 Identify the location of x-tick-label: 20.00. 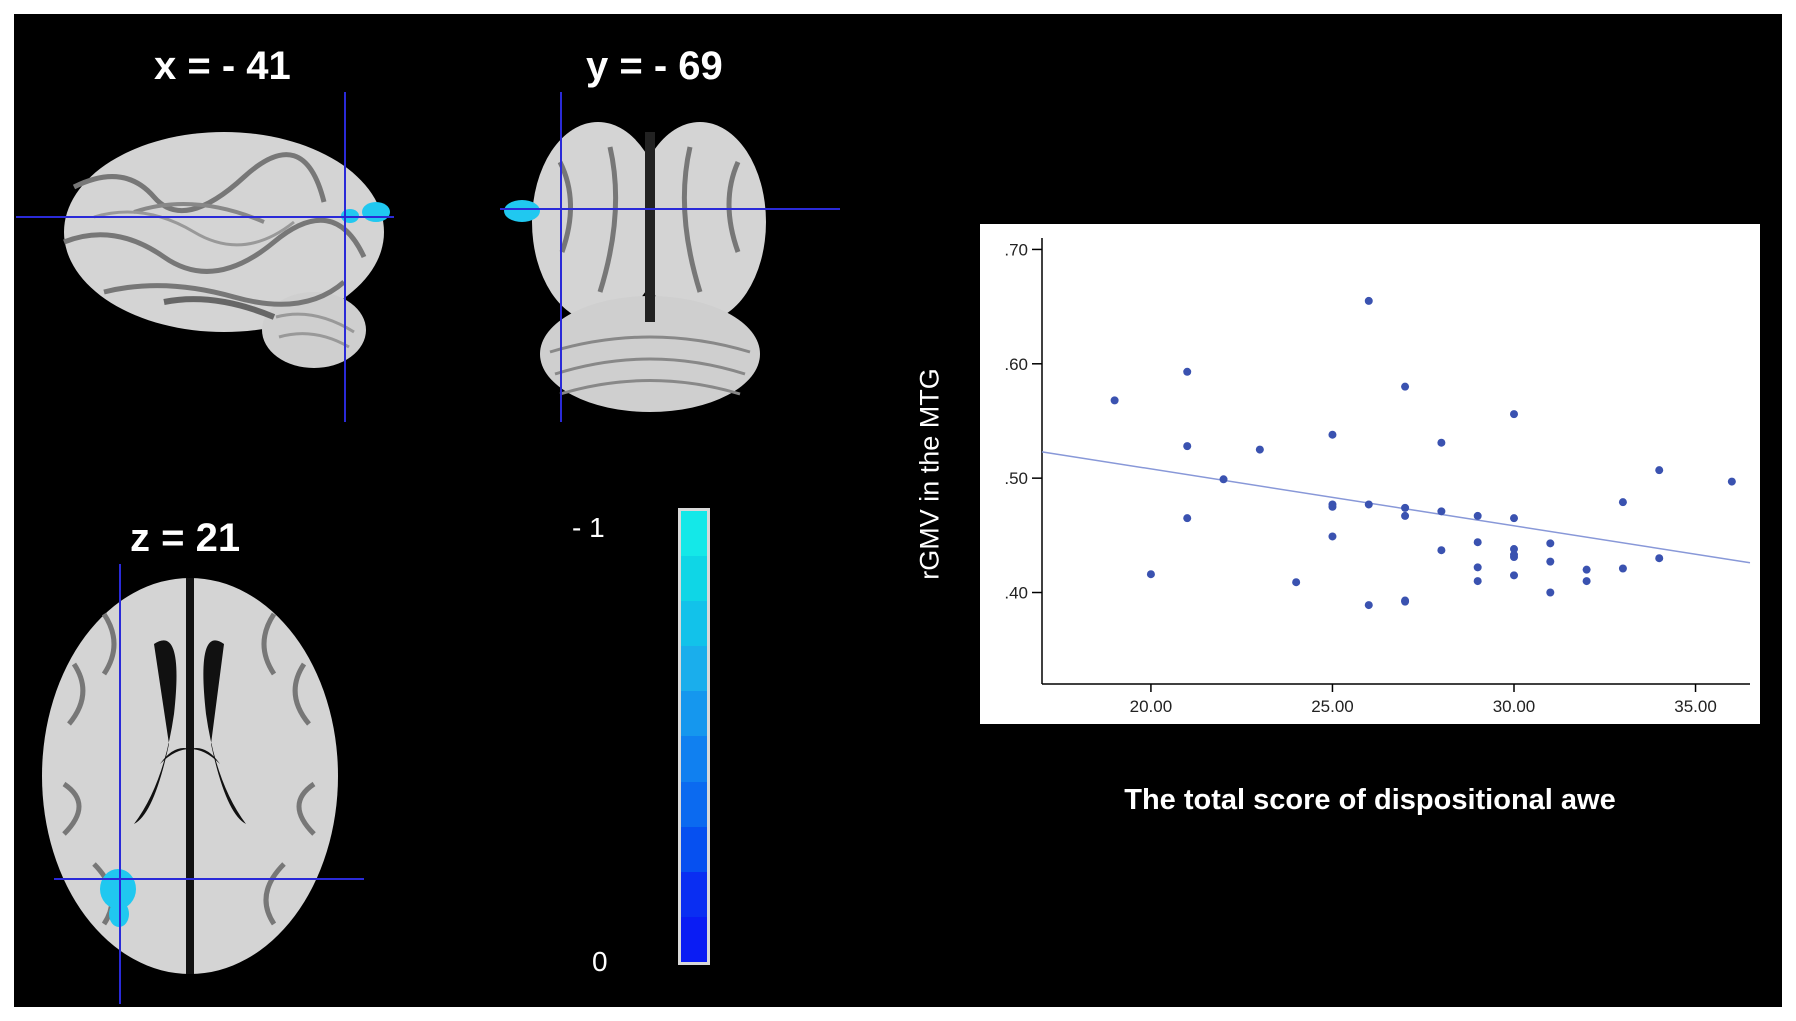
(1151, 706).